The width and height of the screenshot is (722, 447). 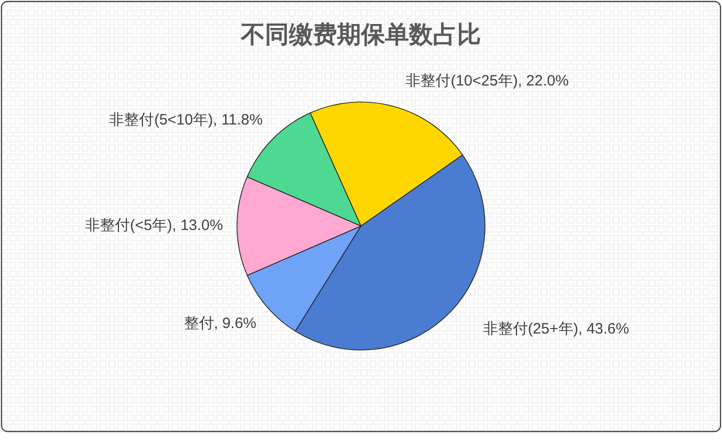 What do you see at coordinates (186, 120) in the screenshot?
I see `slice-label: 非整付(5<10年), 11.8%` at bounding box center [186, 120].